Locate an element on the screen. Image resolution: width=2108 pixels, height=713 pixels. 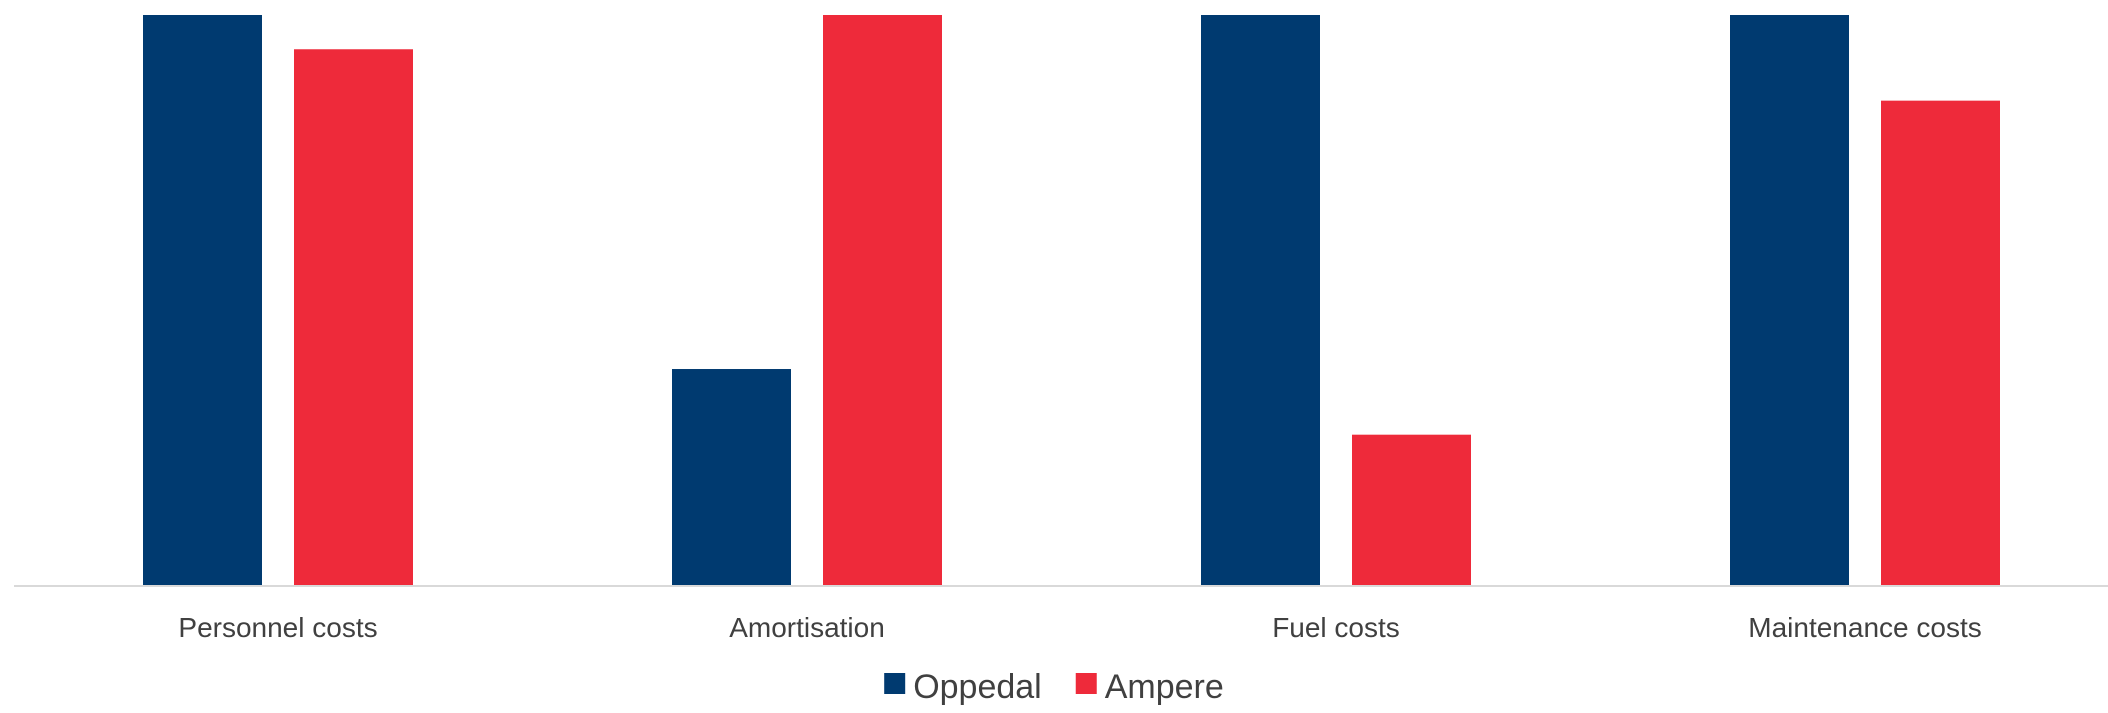
bar-ampere-maintenance-costs is located at coordinates (1940, 343).